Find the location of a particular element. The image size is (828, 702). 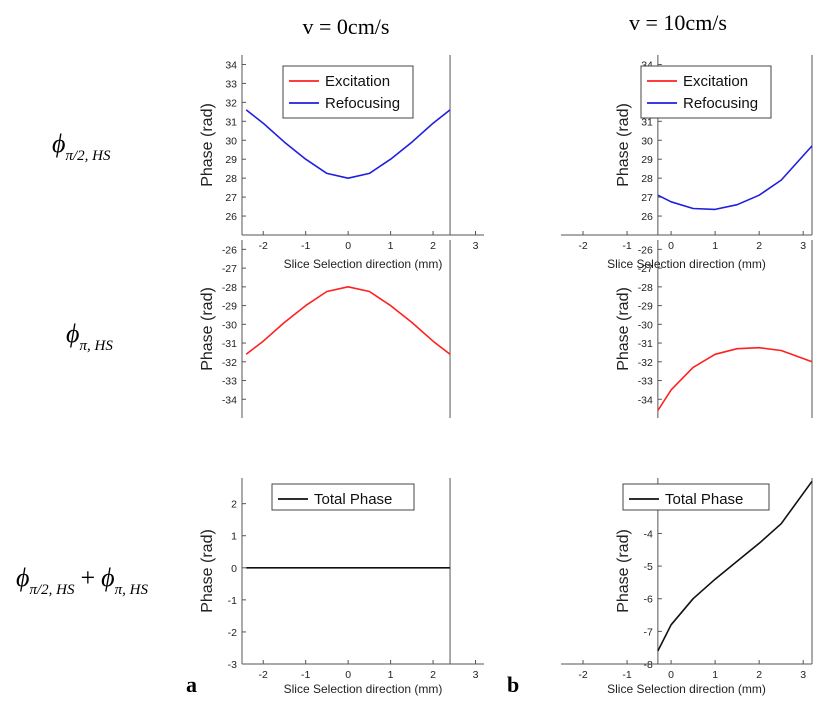

ytick-label-b3-2: -5 is located at coordinates (648, 567).